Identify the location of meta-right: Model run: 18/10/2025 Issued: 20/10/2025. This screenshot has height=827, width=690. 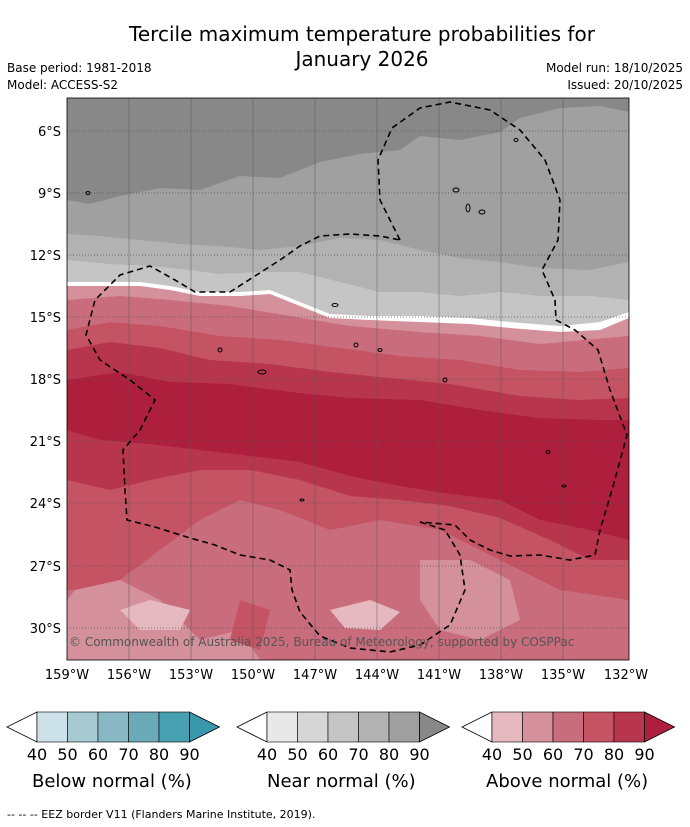
(614, 77).